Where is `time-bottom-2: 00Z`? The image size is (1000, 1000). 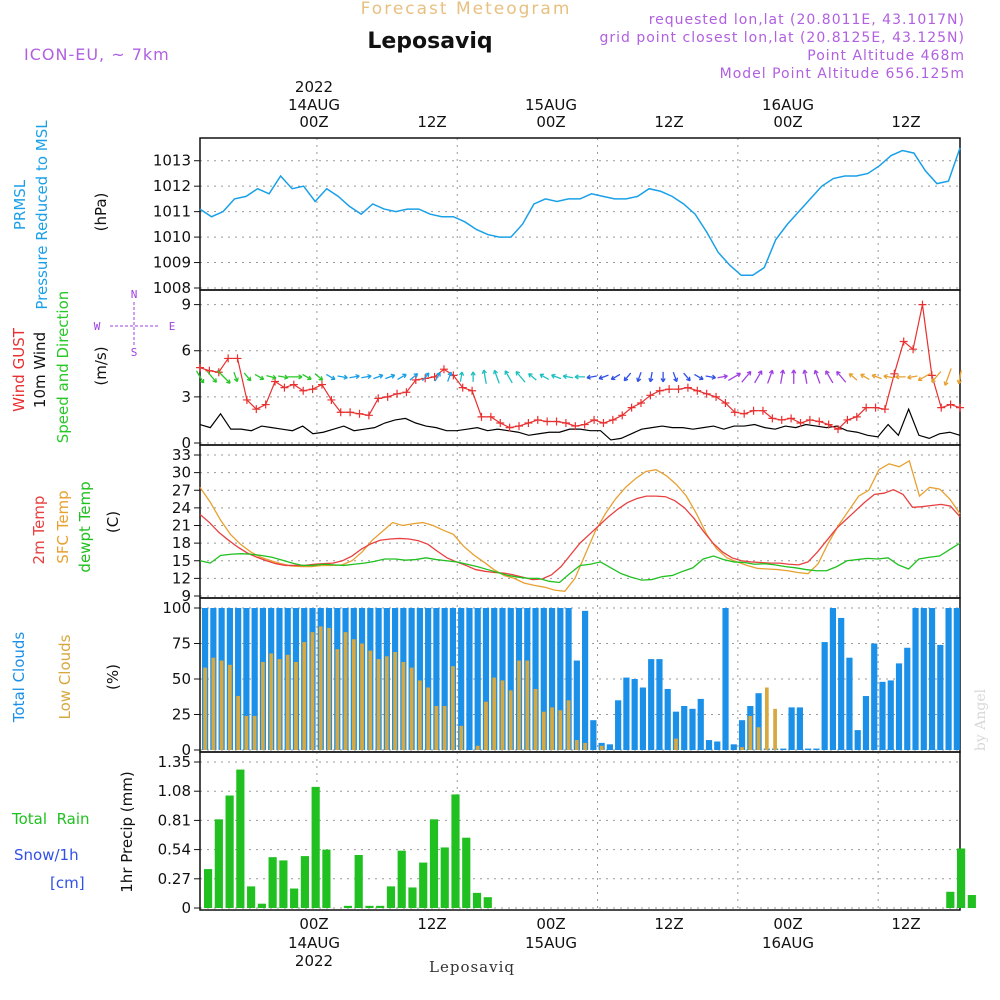 time-bottom-2: 00Z is located at coordinates (550, 924).